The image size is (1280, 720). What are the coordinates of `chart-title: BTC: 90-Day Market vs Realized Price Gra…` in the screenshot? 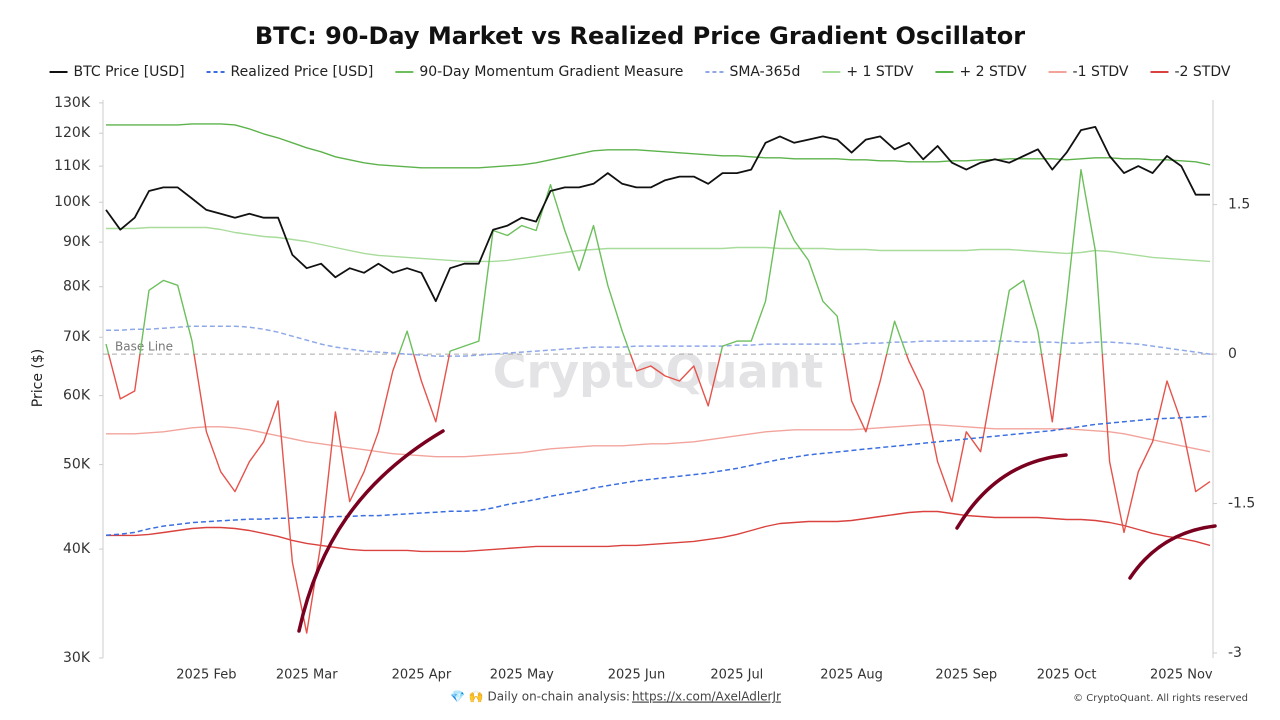 It's located at (640, 36).